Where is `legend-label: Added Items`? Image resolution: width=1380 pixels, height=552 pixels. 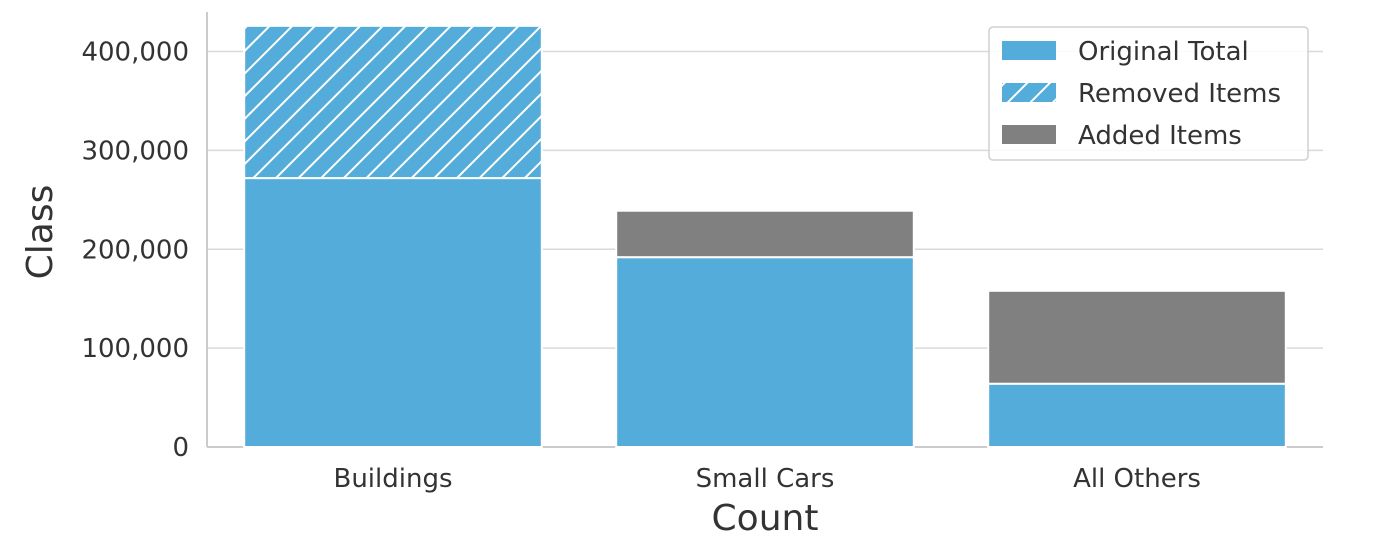
legend-label: Added Items is located at coordinates (1160, 136).